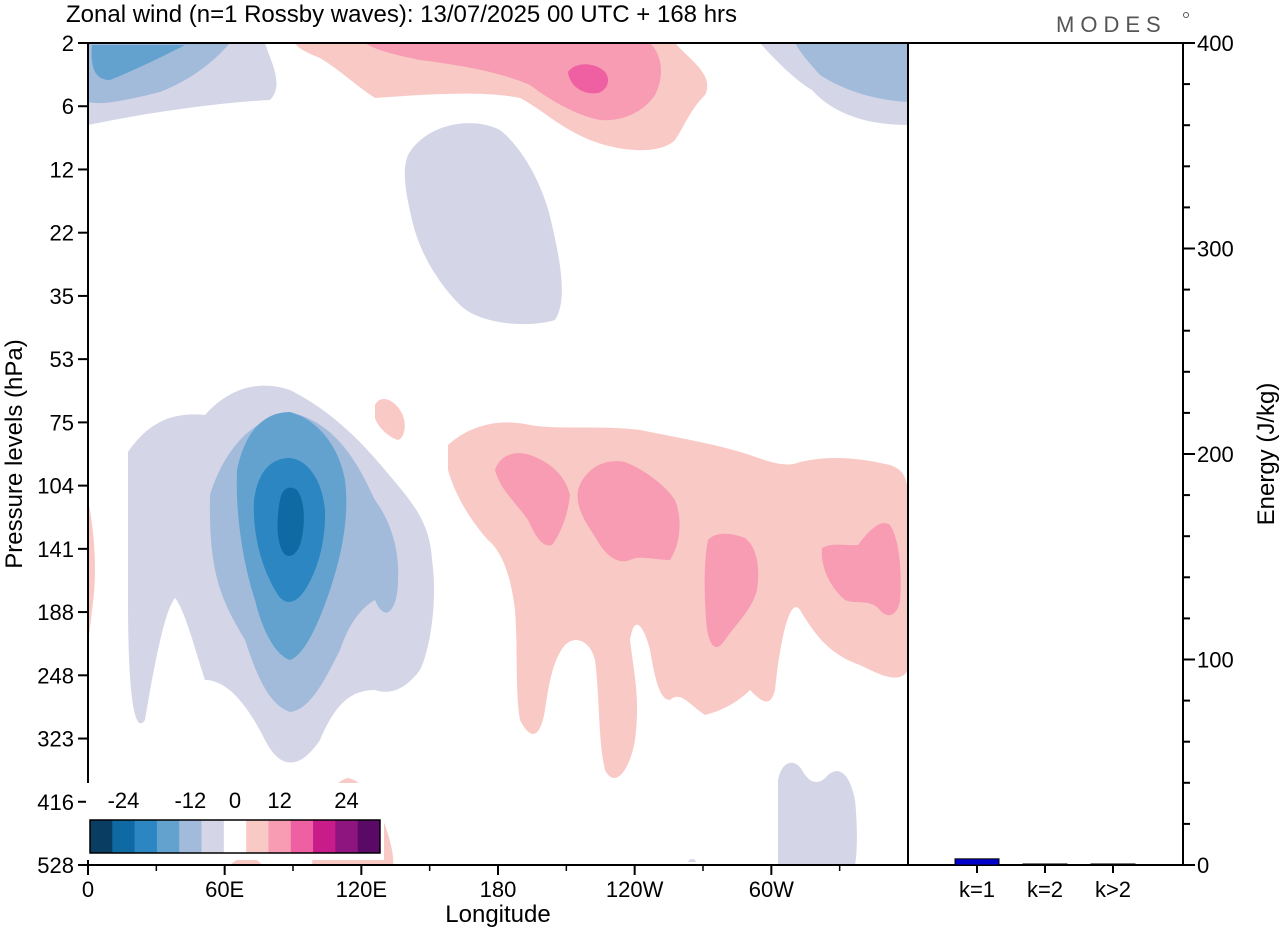 The width and height of the screenshot is (1280, 930). I want to click on brand-logo: MODES, so click(1111, 24).